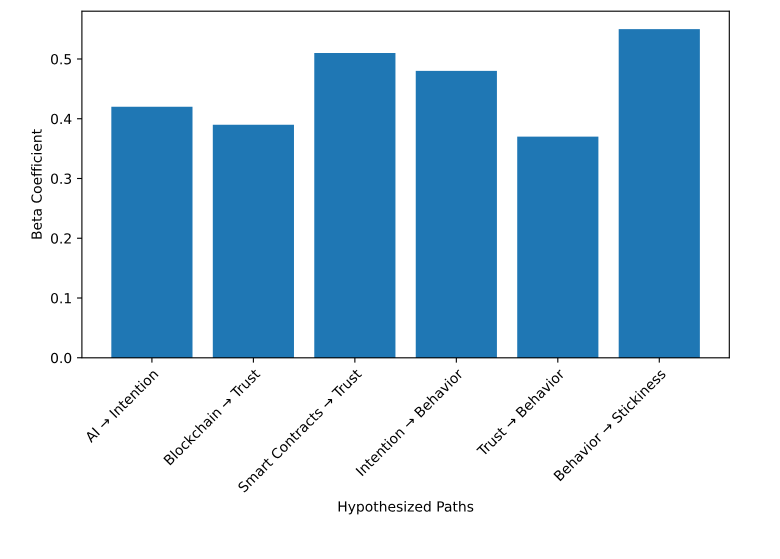 This screenshot has width=780, height=559. I want to click on y-tick-label: 0.5, so click(61, 59).